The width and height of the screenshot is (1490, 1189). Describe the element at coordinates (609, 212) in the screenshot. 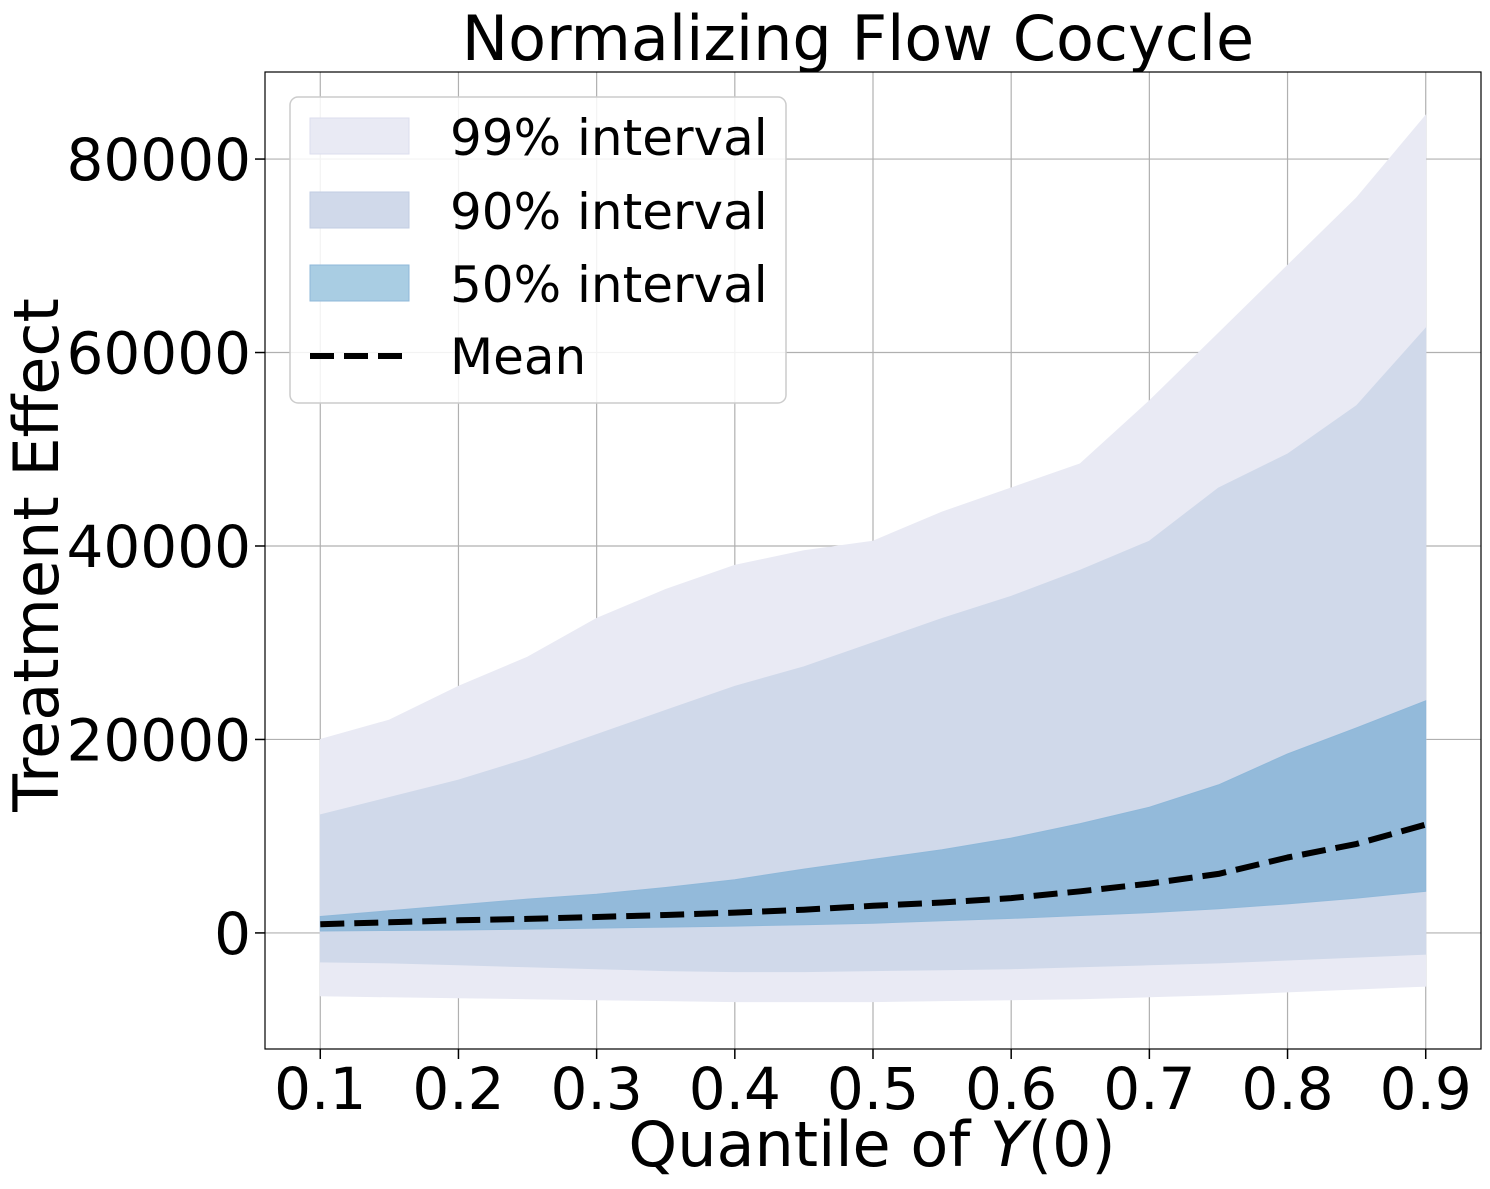

I see `legend-label-90: 90% interval` at that location.